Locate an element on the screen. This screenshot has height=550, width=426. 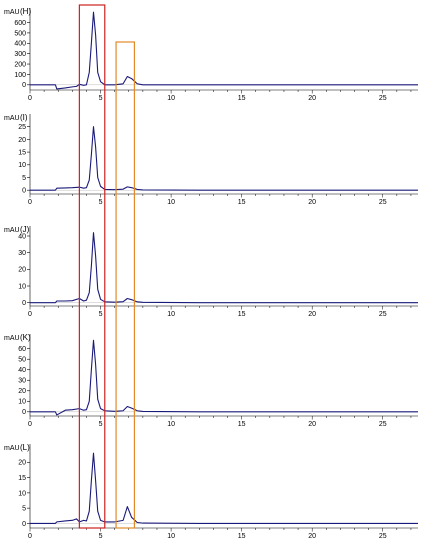
y-tick-label: 60 is located at coordinates (22, 349).